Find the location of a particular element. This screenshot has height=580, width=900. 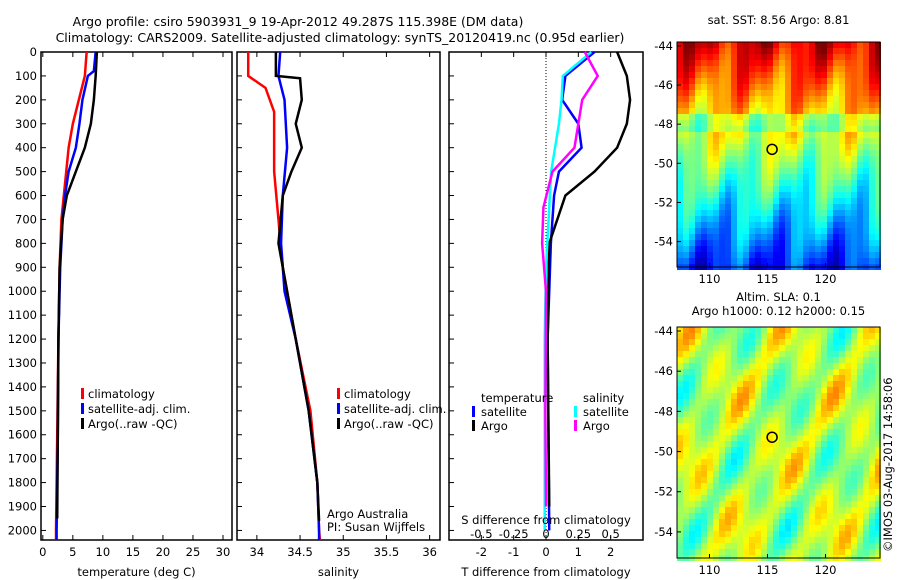

difference-xlabel: T difference from climatology is located at coordinates (545, 572).